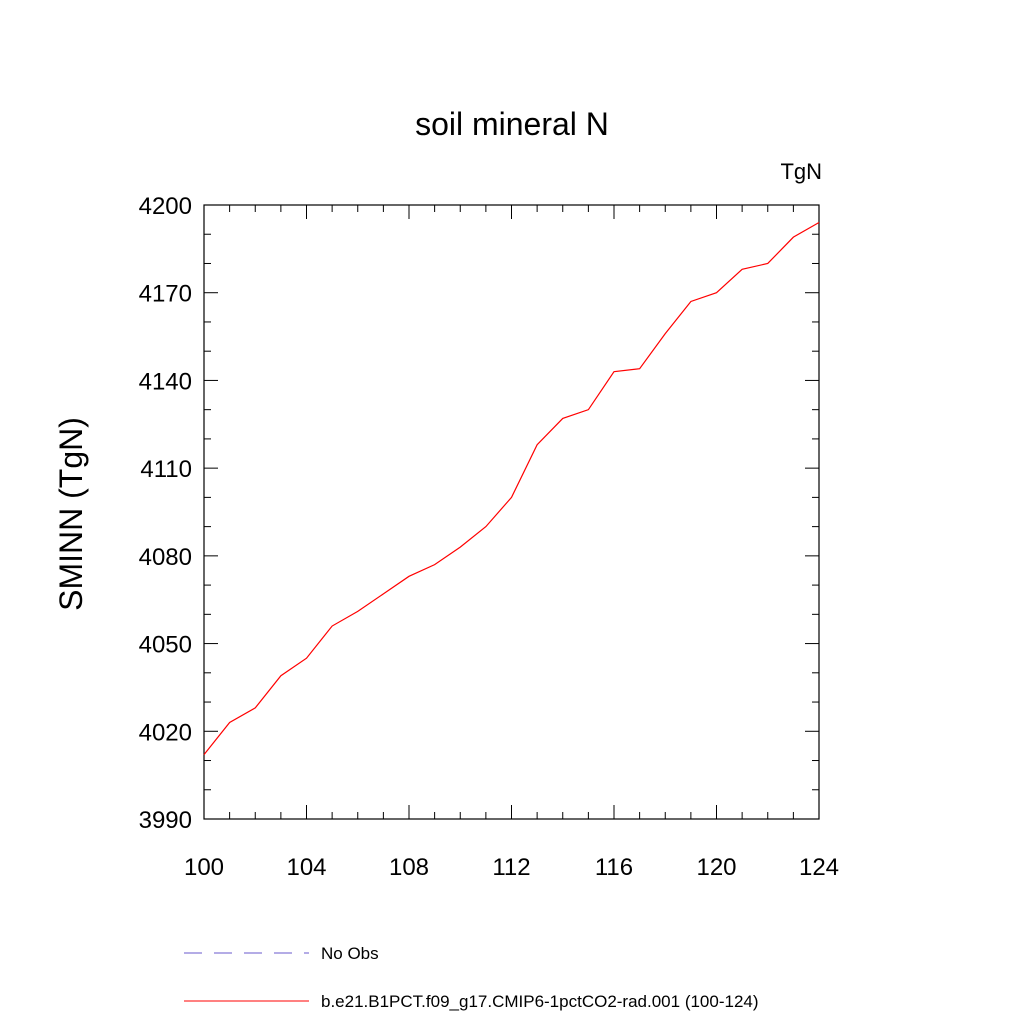 This screenshot has width=1024, height=1029. What do you see at coordinates (350, 953) in the screenshot?
I see `legend-label: No Obs` at bounding box center [350, 953].